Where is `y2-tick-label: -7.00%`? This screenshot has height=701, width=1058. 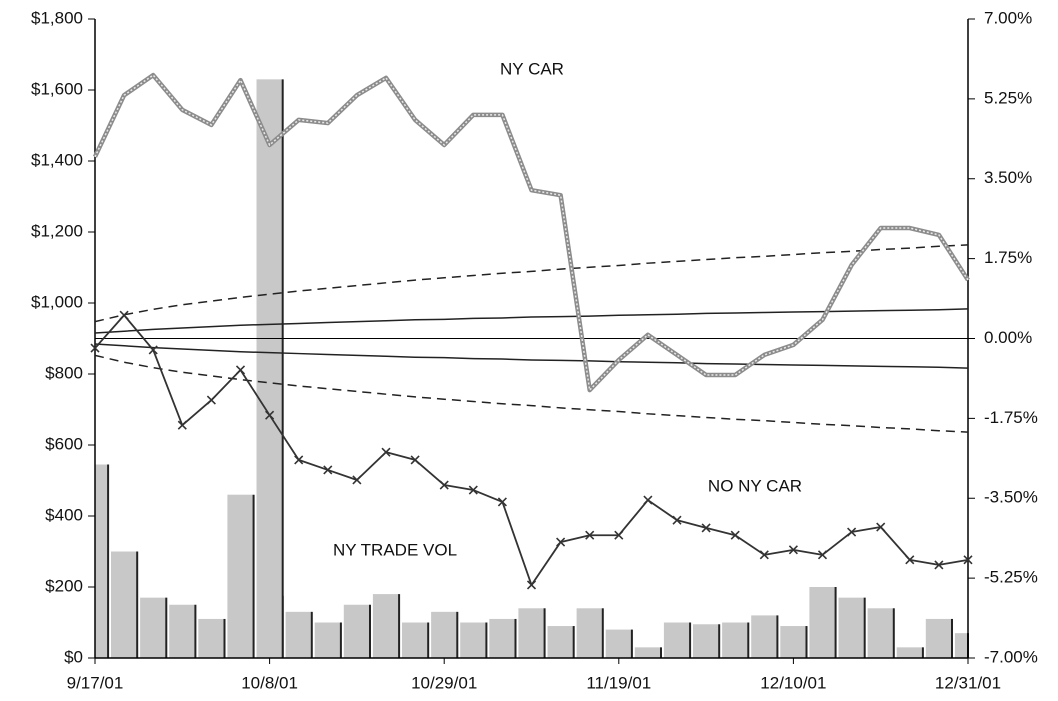
y2-tick-label: -7.00% is located at coordinates (1011, 656).